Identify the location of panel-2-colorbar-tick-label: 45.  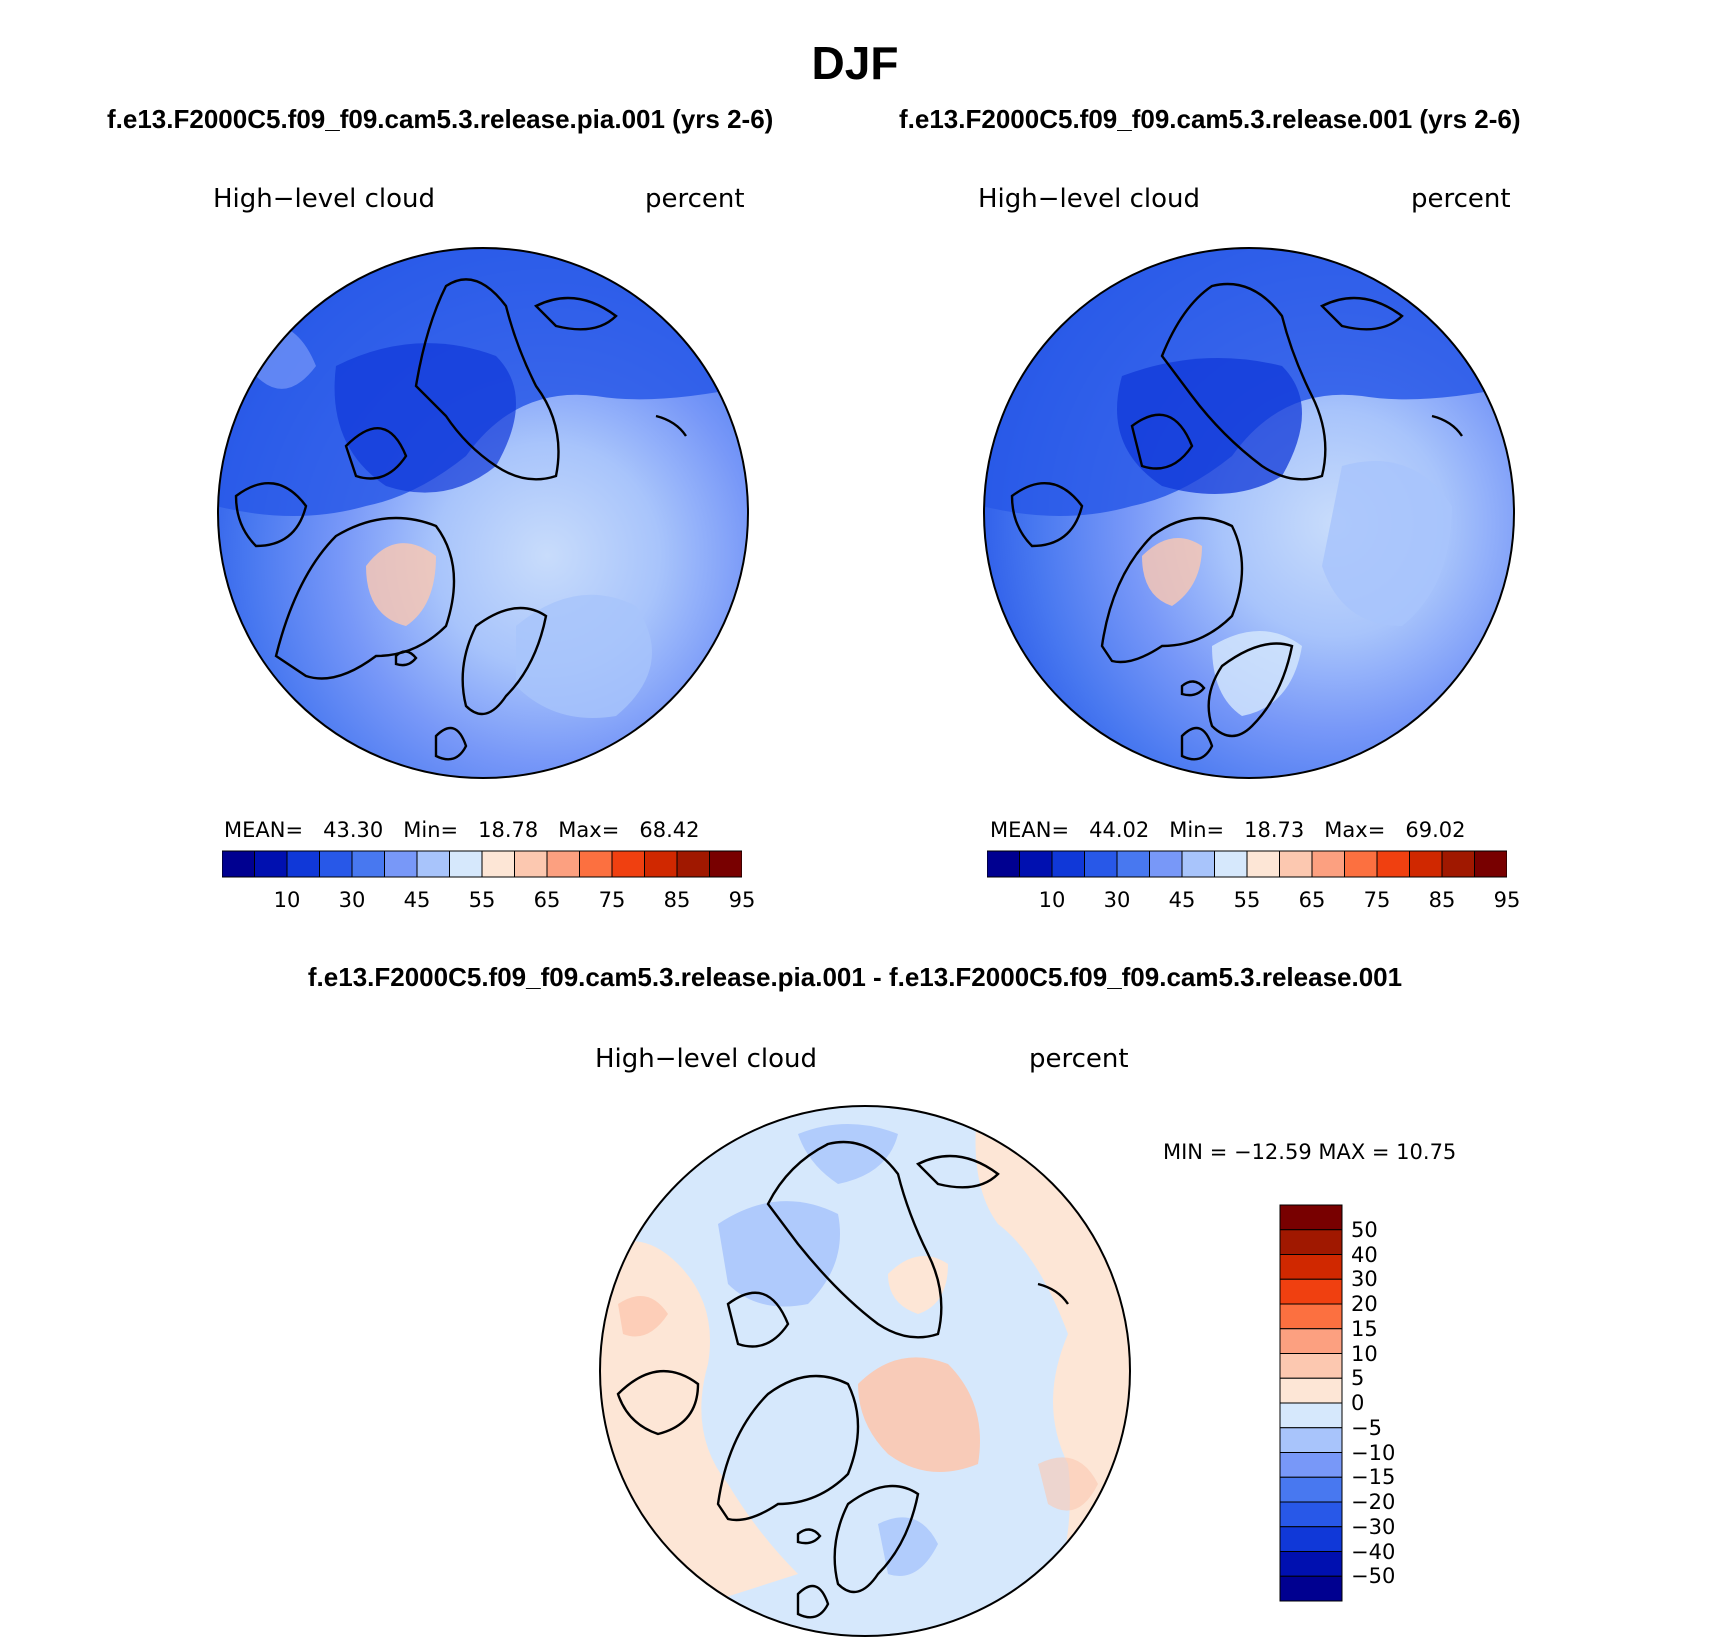
(1182, 900).